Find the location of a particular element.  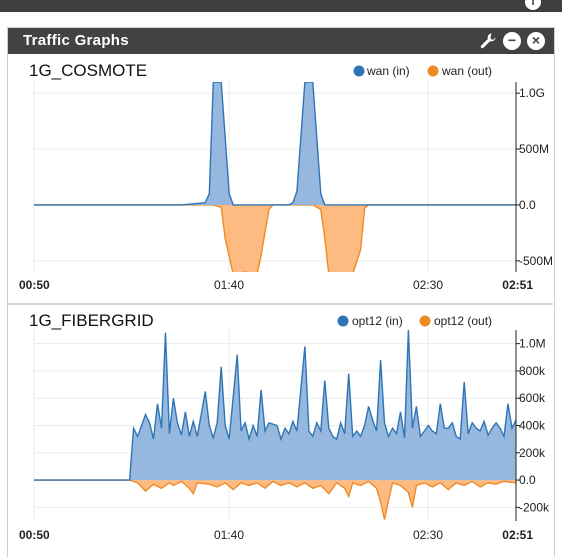

legend-item: wan (out) is located at coordinates (460, 71).